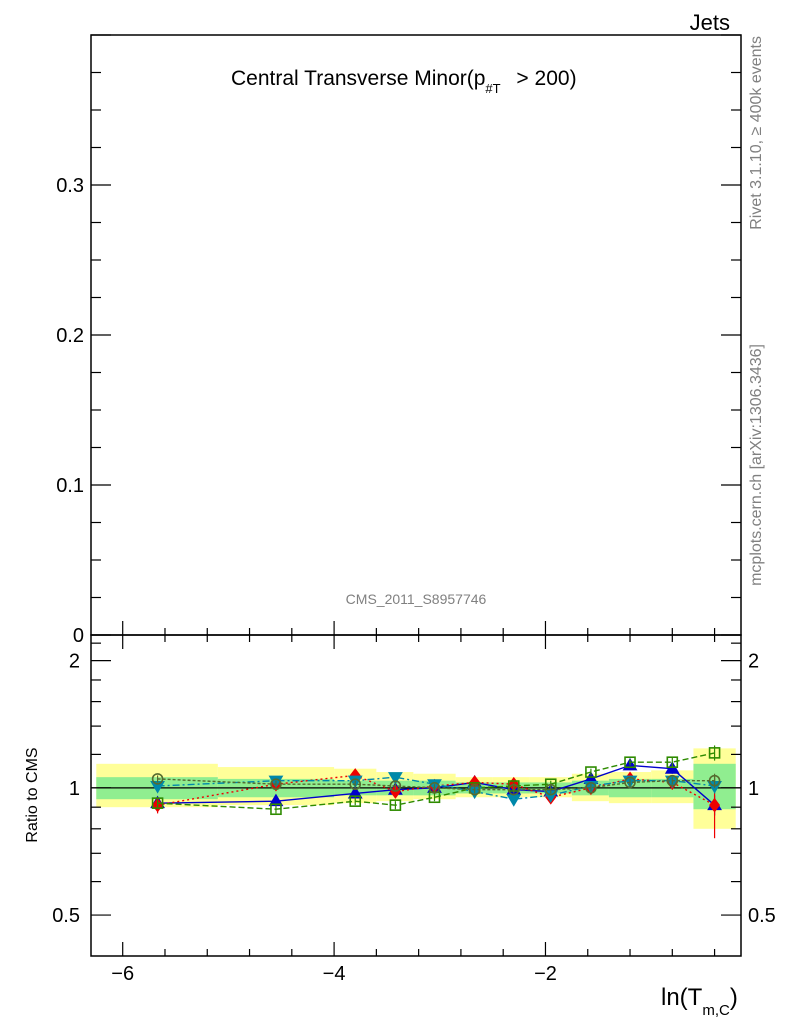 Image resolution: width=786 pixels, height=1024 pixels. What do you see at coordinates (716, 1010) in the screenshot?
I see `x-axis-label-sub: m,C` at bounding box center [716, 1010].